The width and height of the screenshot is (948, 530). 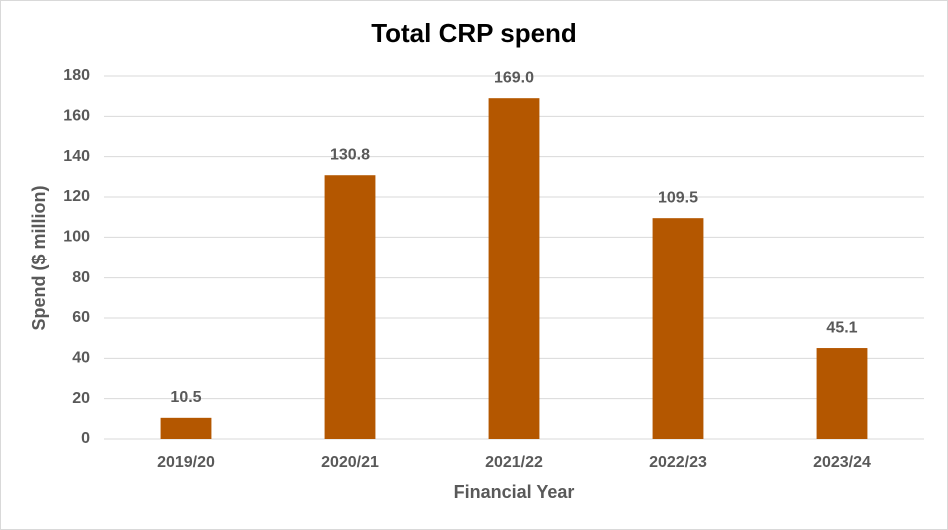 What do you see at coordinates (514, 77) in the screenshot?
I see `data-label: 169.0` at bounding box center [514, 77].